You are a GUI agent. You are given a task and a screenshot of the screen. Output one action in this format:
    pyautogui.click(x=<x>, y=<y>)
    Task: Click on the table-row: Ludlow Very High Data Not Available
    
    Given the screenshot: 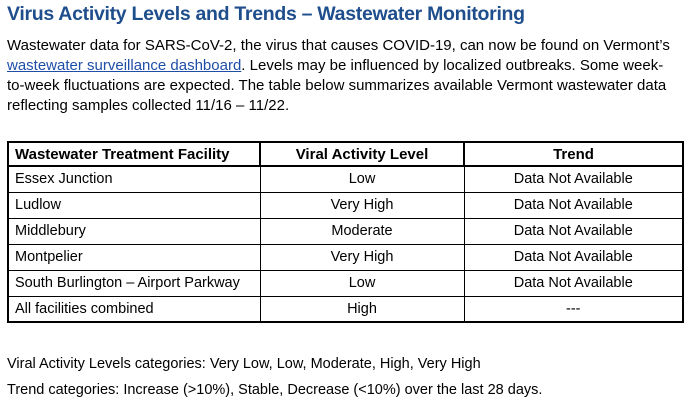 What is the action you would take?
    pyautogui.click(x=345, y=205)
    